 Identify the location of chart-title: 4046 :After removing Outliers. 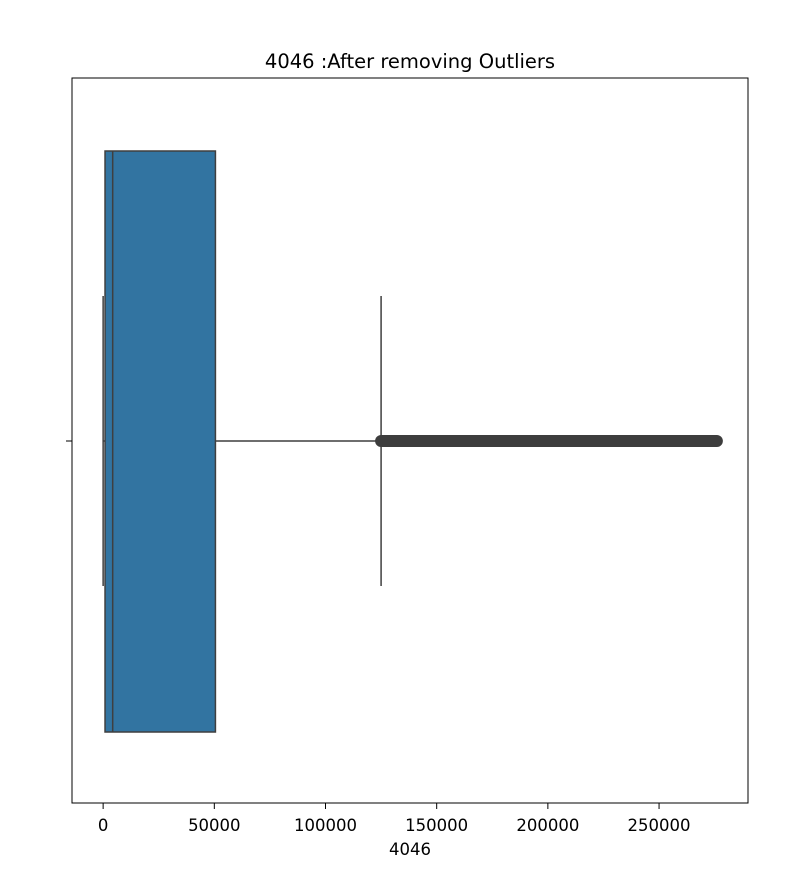
(410, 61).